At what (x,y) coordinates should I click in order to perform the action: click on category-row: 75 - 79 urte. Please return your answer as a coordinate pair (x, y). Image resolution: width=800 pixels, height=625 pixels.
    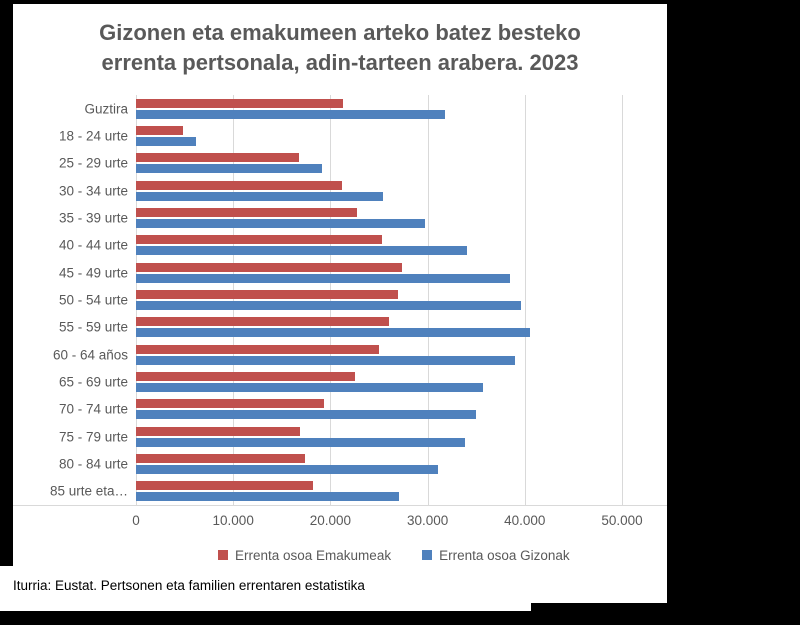
    Looking at the image, I should click on (340, 436).